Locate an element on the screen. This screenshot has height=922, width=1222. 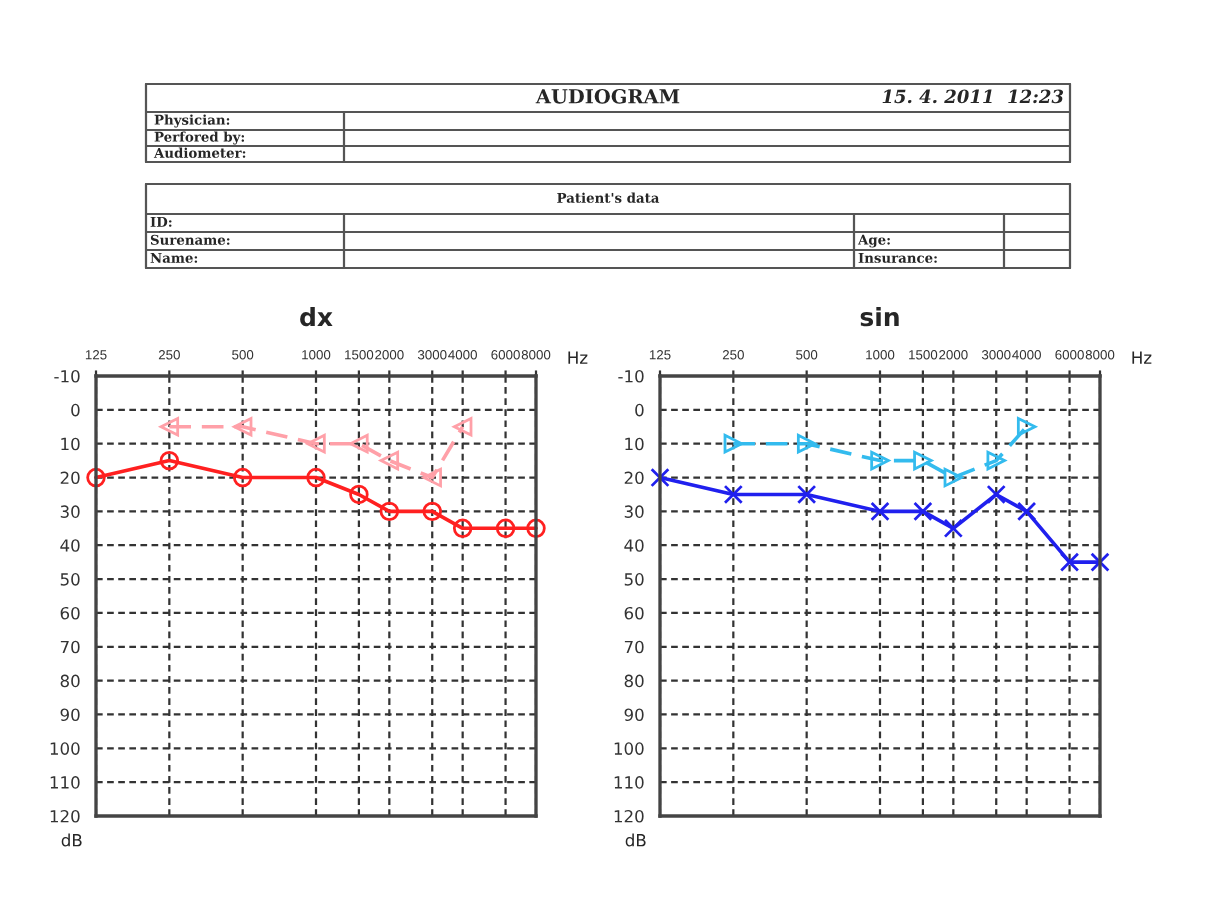
chart-title: sin is located at coordinates (879, 317).